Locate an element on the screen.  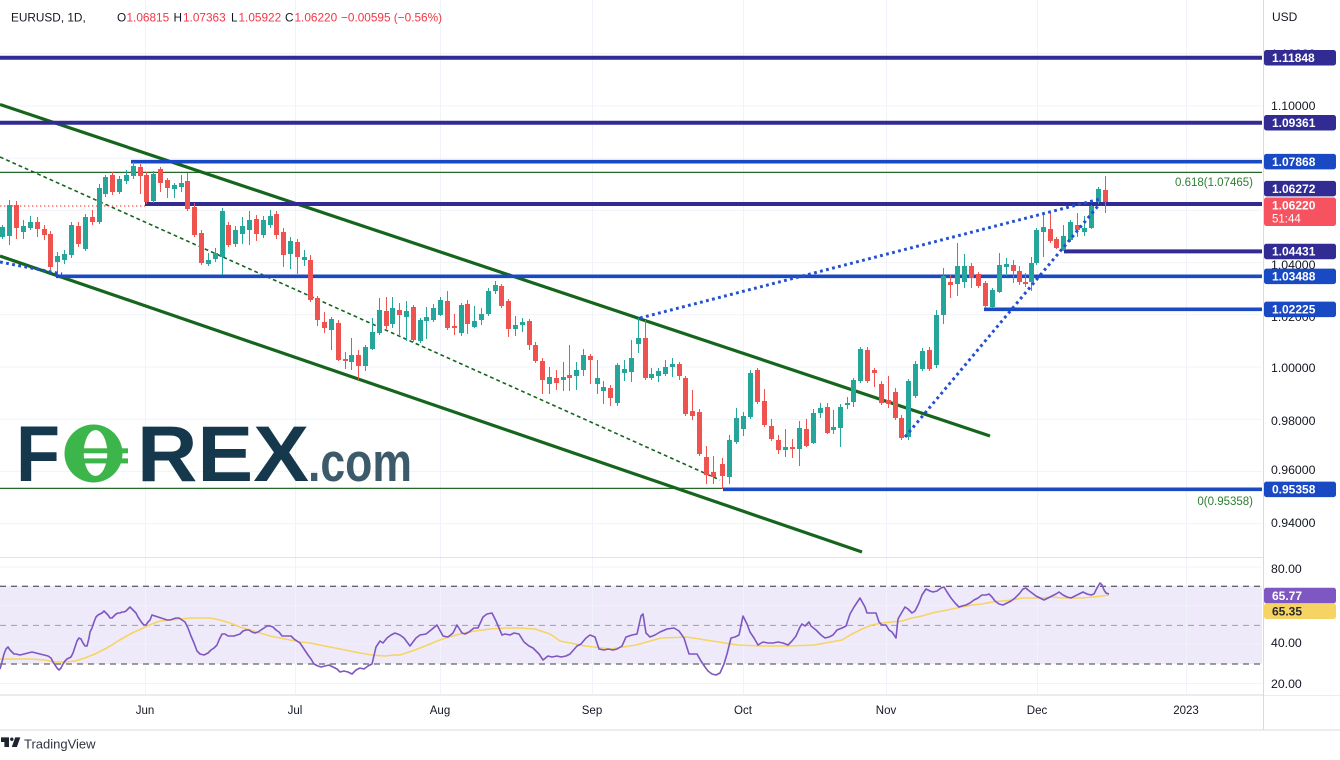
svg-text: Aug is located at coordinates (440, 711).